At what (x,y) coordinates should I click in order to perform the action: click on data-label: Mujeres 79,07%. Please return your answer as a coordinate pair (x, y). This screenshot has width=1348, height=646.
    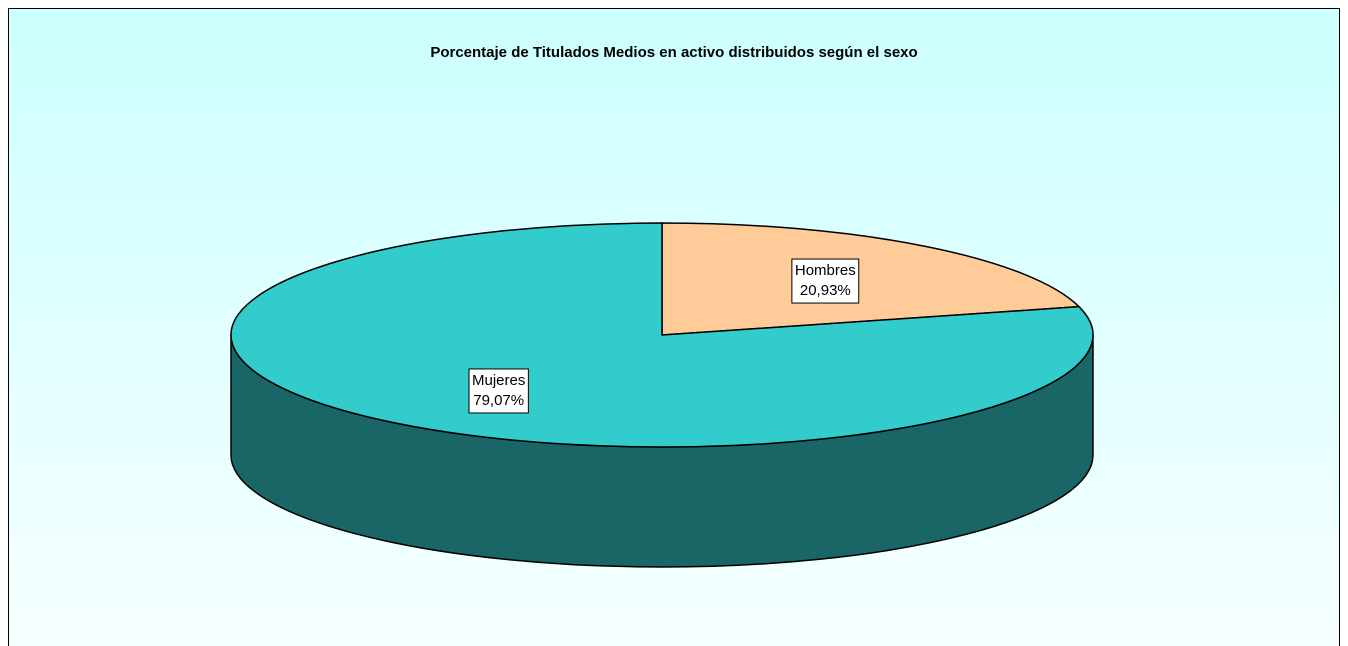
    Looking at the image, I should click on (498, 391).